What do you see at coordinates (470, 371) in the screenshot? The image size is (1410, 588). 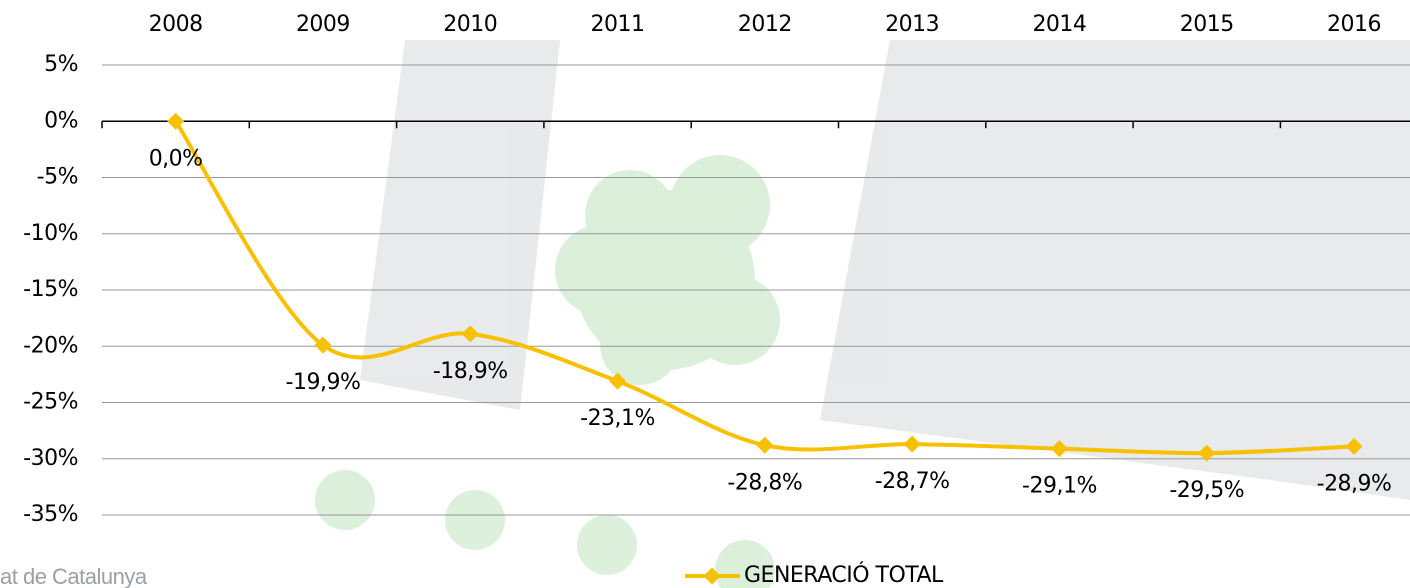 I see `data-label: -18,9%` at bounding box center [470, 371].